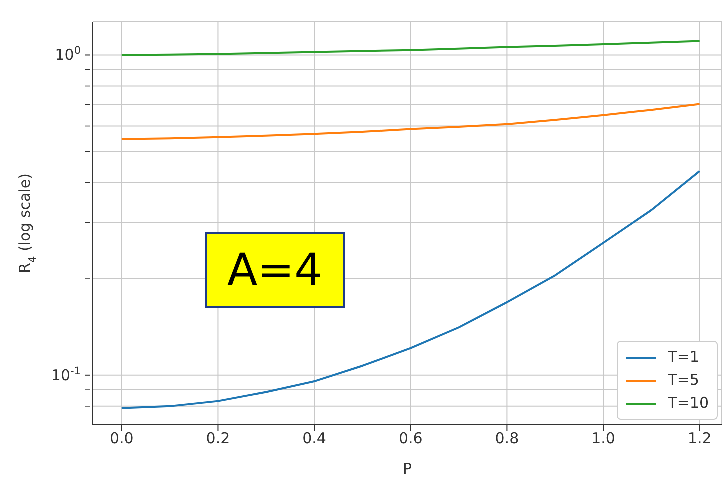 This screenshot has height=478, width=724. Describe the element at coordinates (407, 469) in the screenshot. I see `x-axis-title: P` at that location.